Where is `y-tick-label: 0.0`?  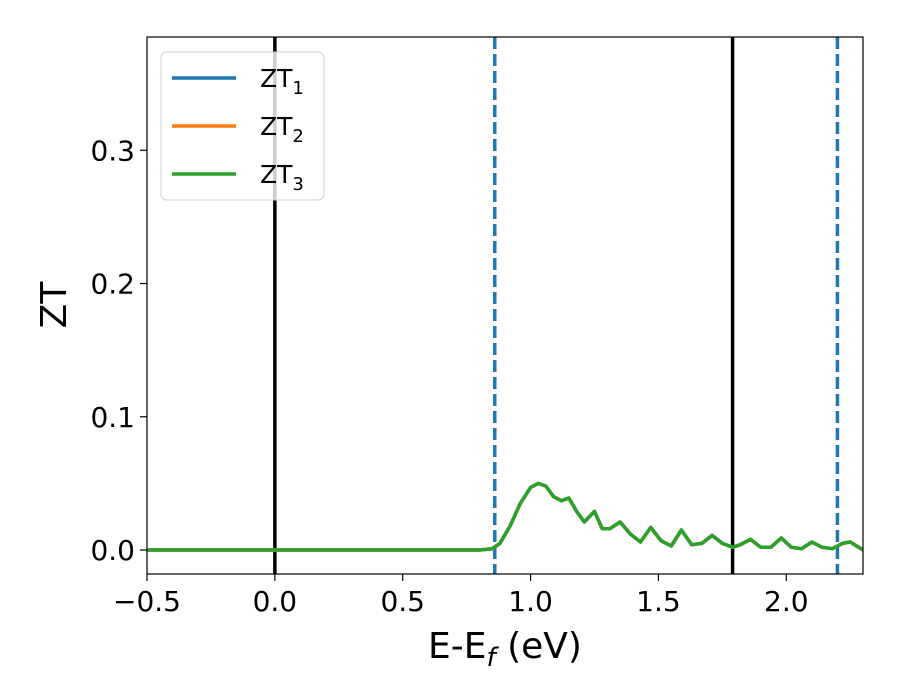
y-tick-label: 0.0 is located at coordinates (112, 550).